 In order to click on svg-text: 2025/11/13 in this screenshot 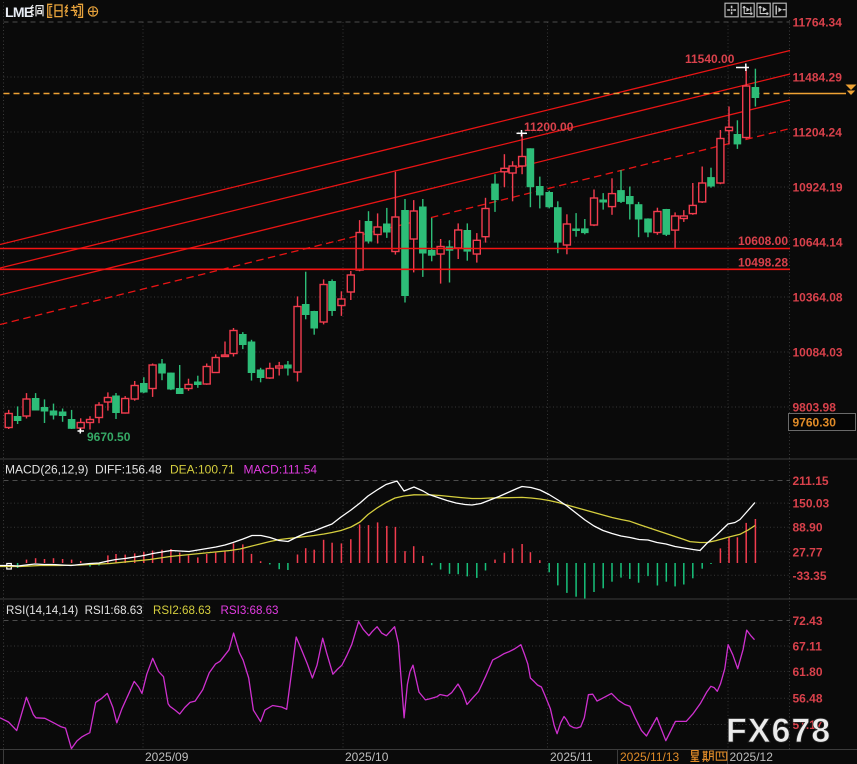, I will do `click(649, 757)`.